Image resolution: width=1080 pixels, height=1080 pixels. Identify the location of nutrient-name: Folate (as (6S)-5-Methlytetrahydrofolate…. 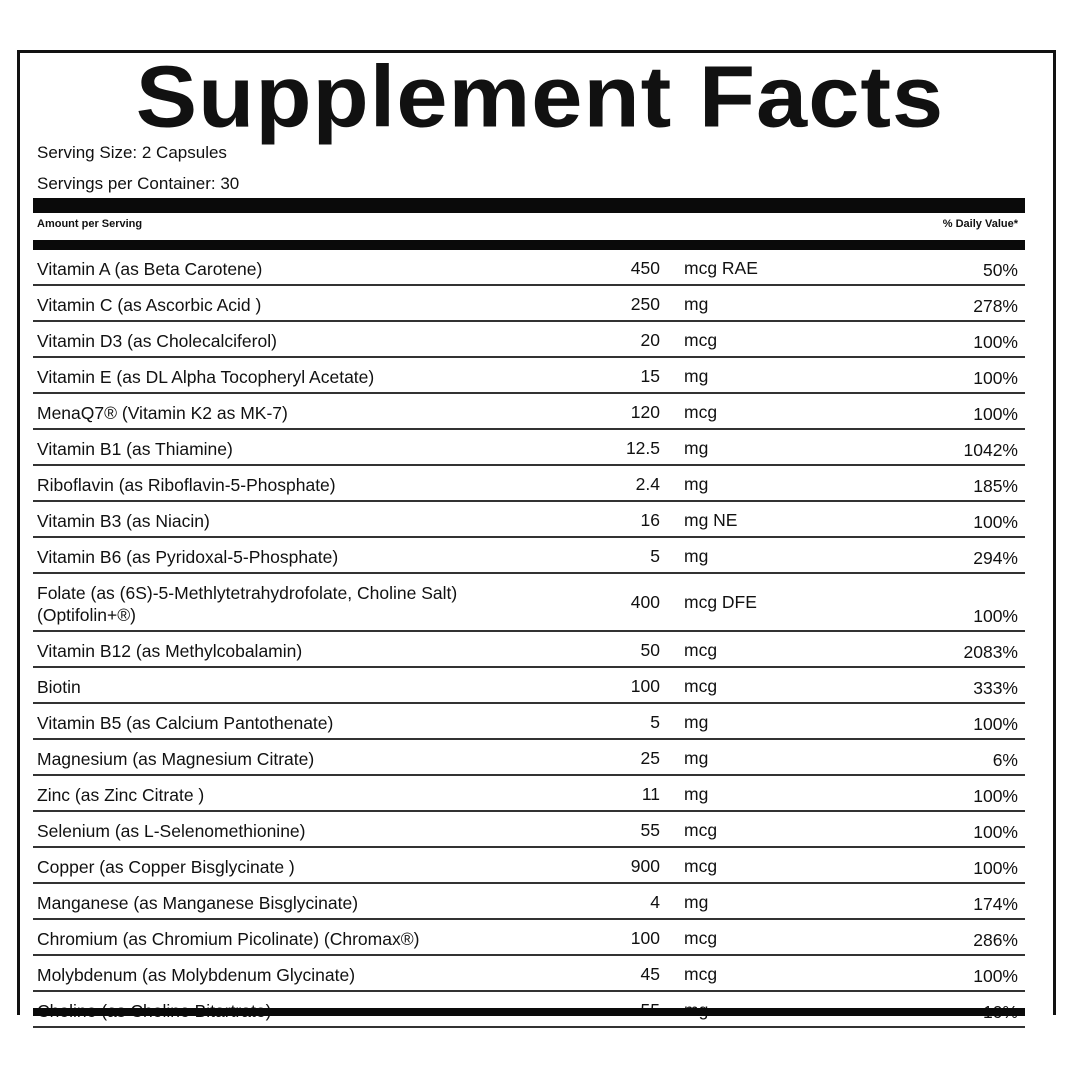
(247, 604).